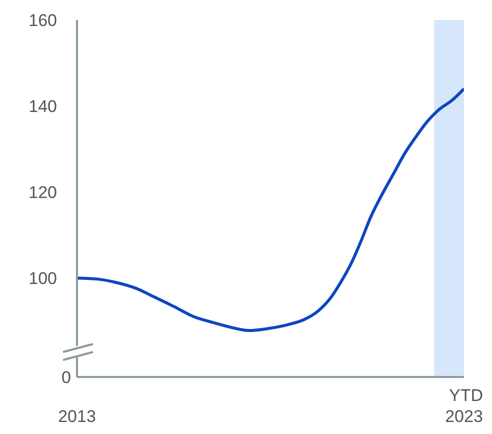  What do you see at coordinates (464, 416) in the screenshot?
I see `x-tick-label: 2023` at bounding box center [464, 416].